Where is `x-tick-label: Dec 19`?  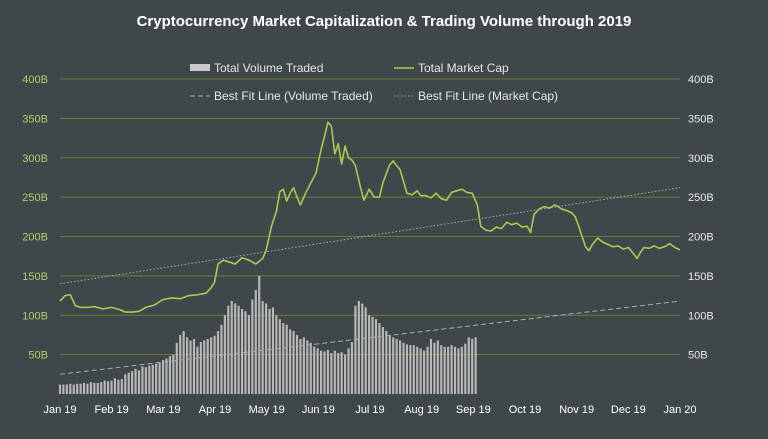
x-tick-label: Dec 19 is located at coordinates (628, 410).